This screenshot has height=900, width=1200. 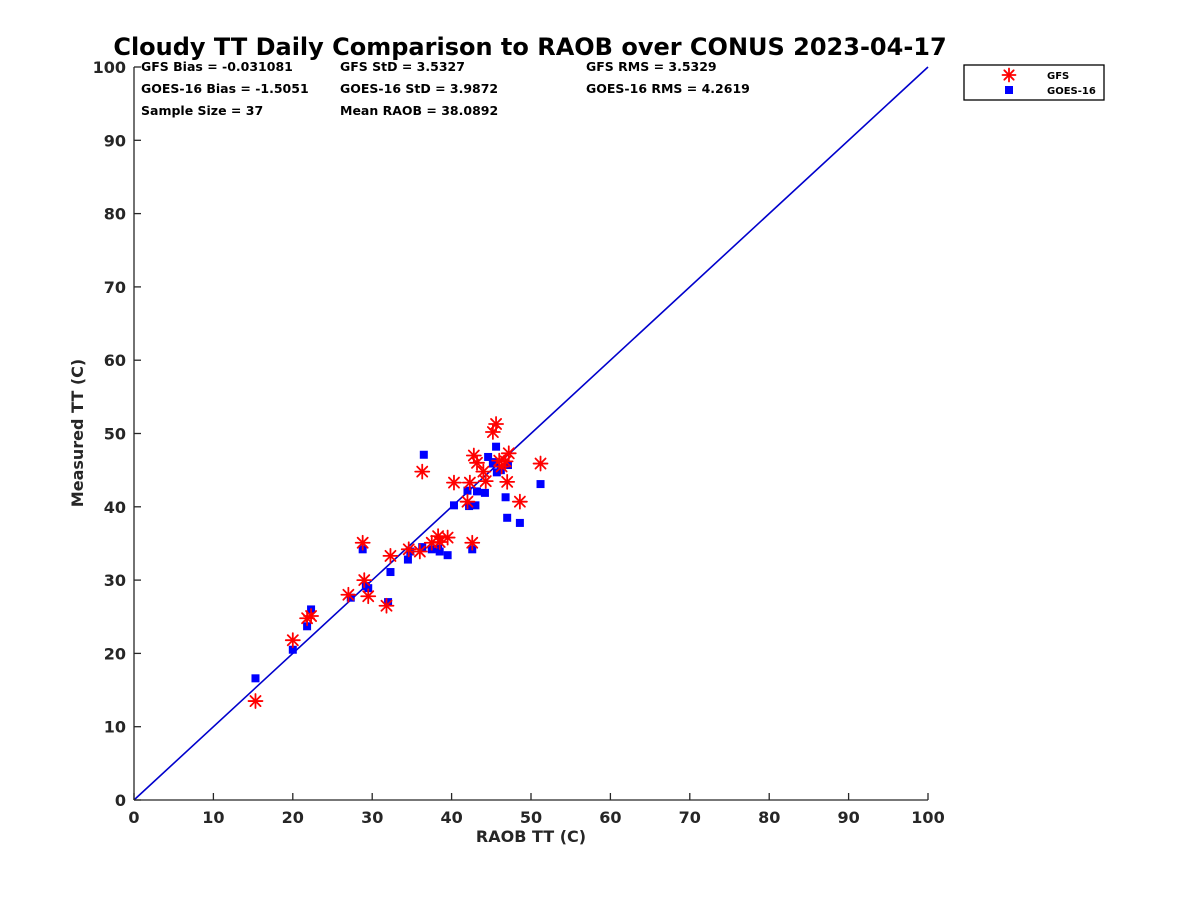 What do you see at coordinates (651, 66) in the screenshot?
I see `gfs-rms-text: GFS RMS = 3.5329` at bounding box center [651, 66].